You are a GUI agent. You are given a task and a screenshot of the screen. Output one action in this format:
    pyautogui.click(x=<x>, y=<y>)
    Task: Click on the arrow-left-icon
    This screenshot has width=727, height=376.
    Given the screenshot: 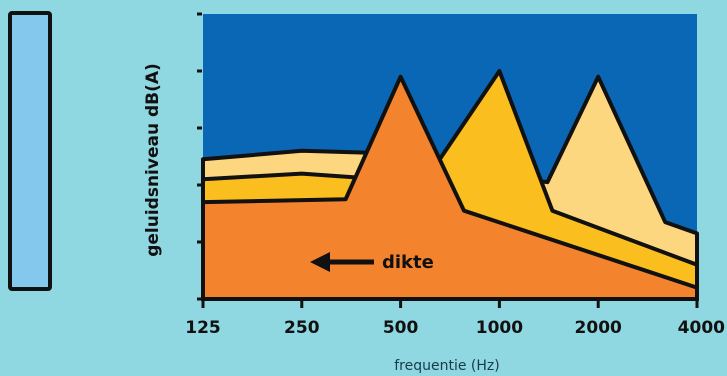 What is the action you would take?
    pyautogui.click(x=320, y=262)
    